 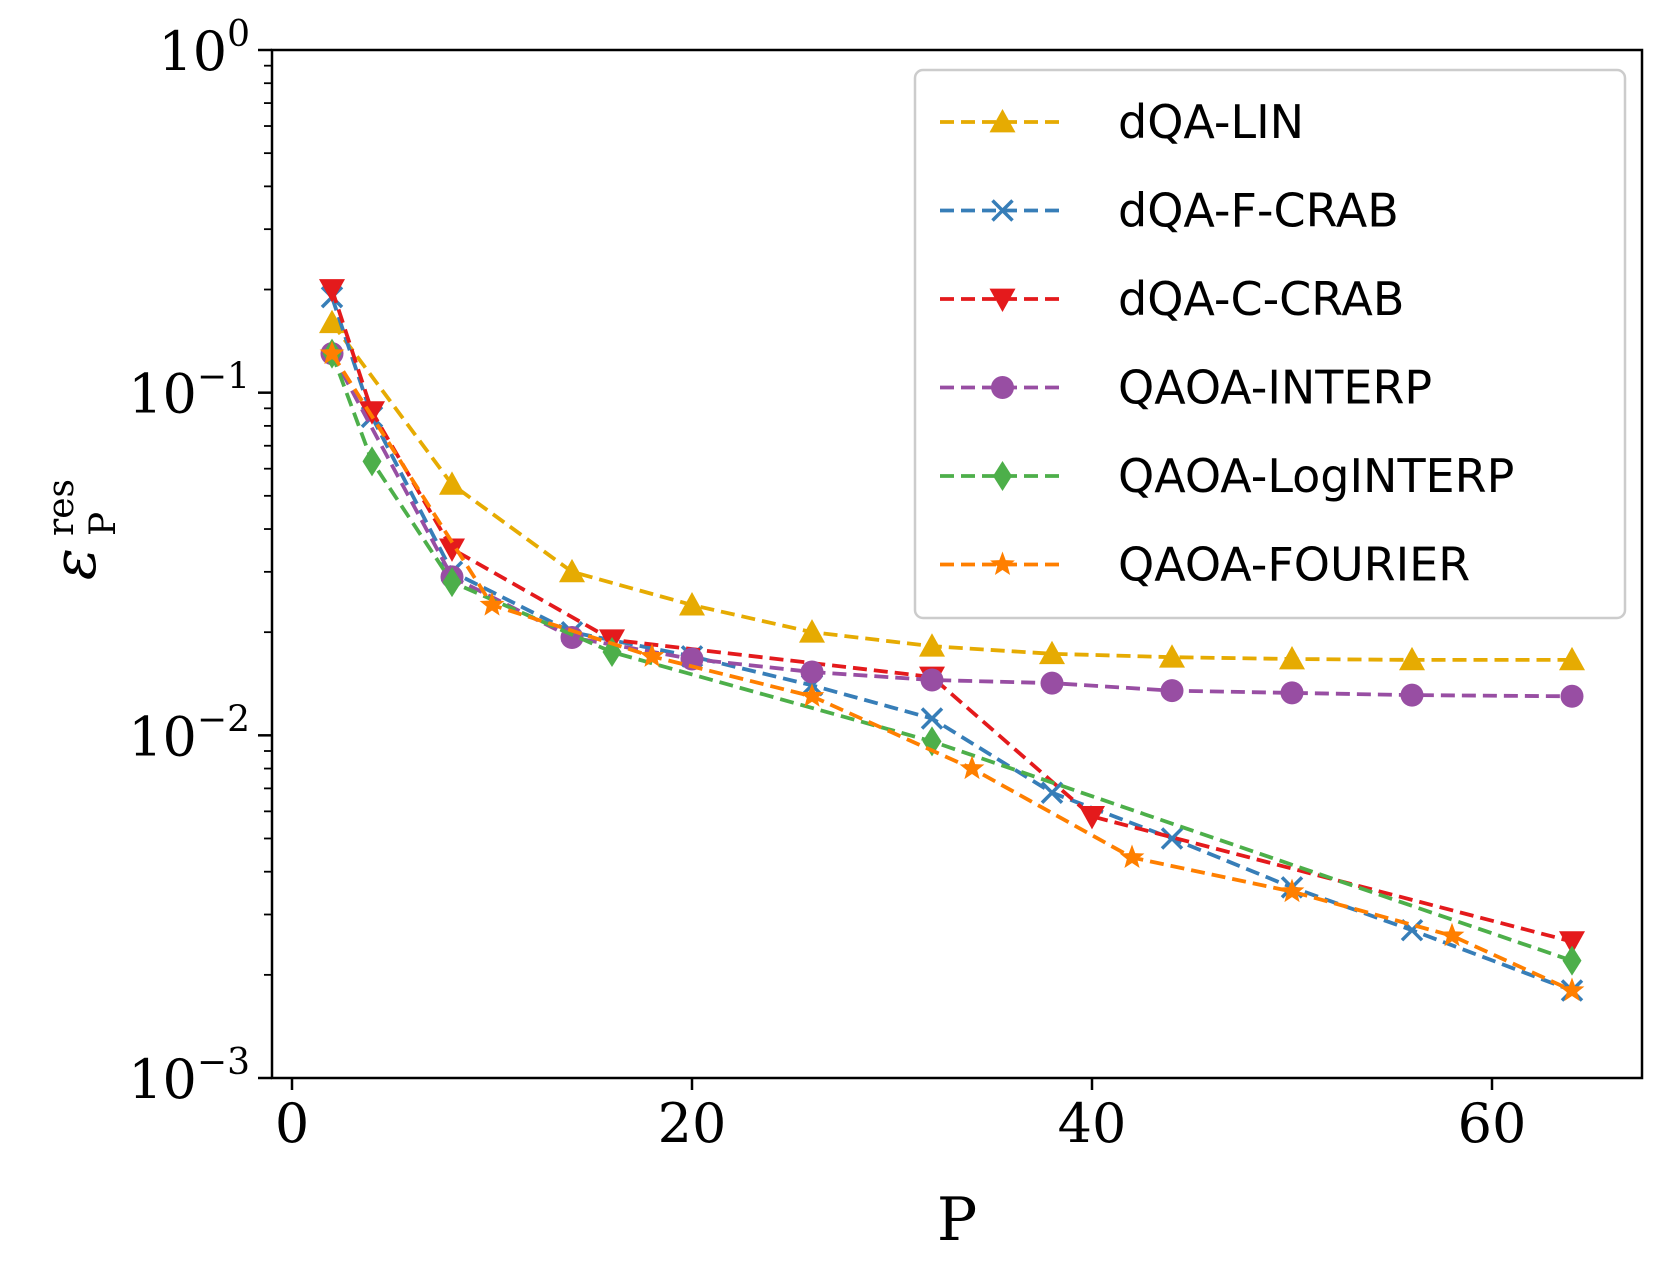 I want to click on svg-text: P, so click(x=103, y=524).